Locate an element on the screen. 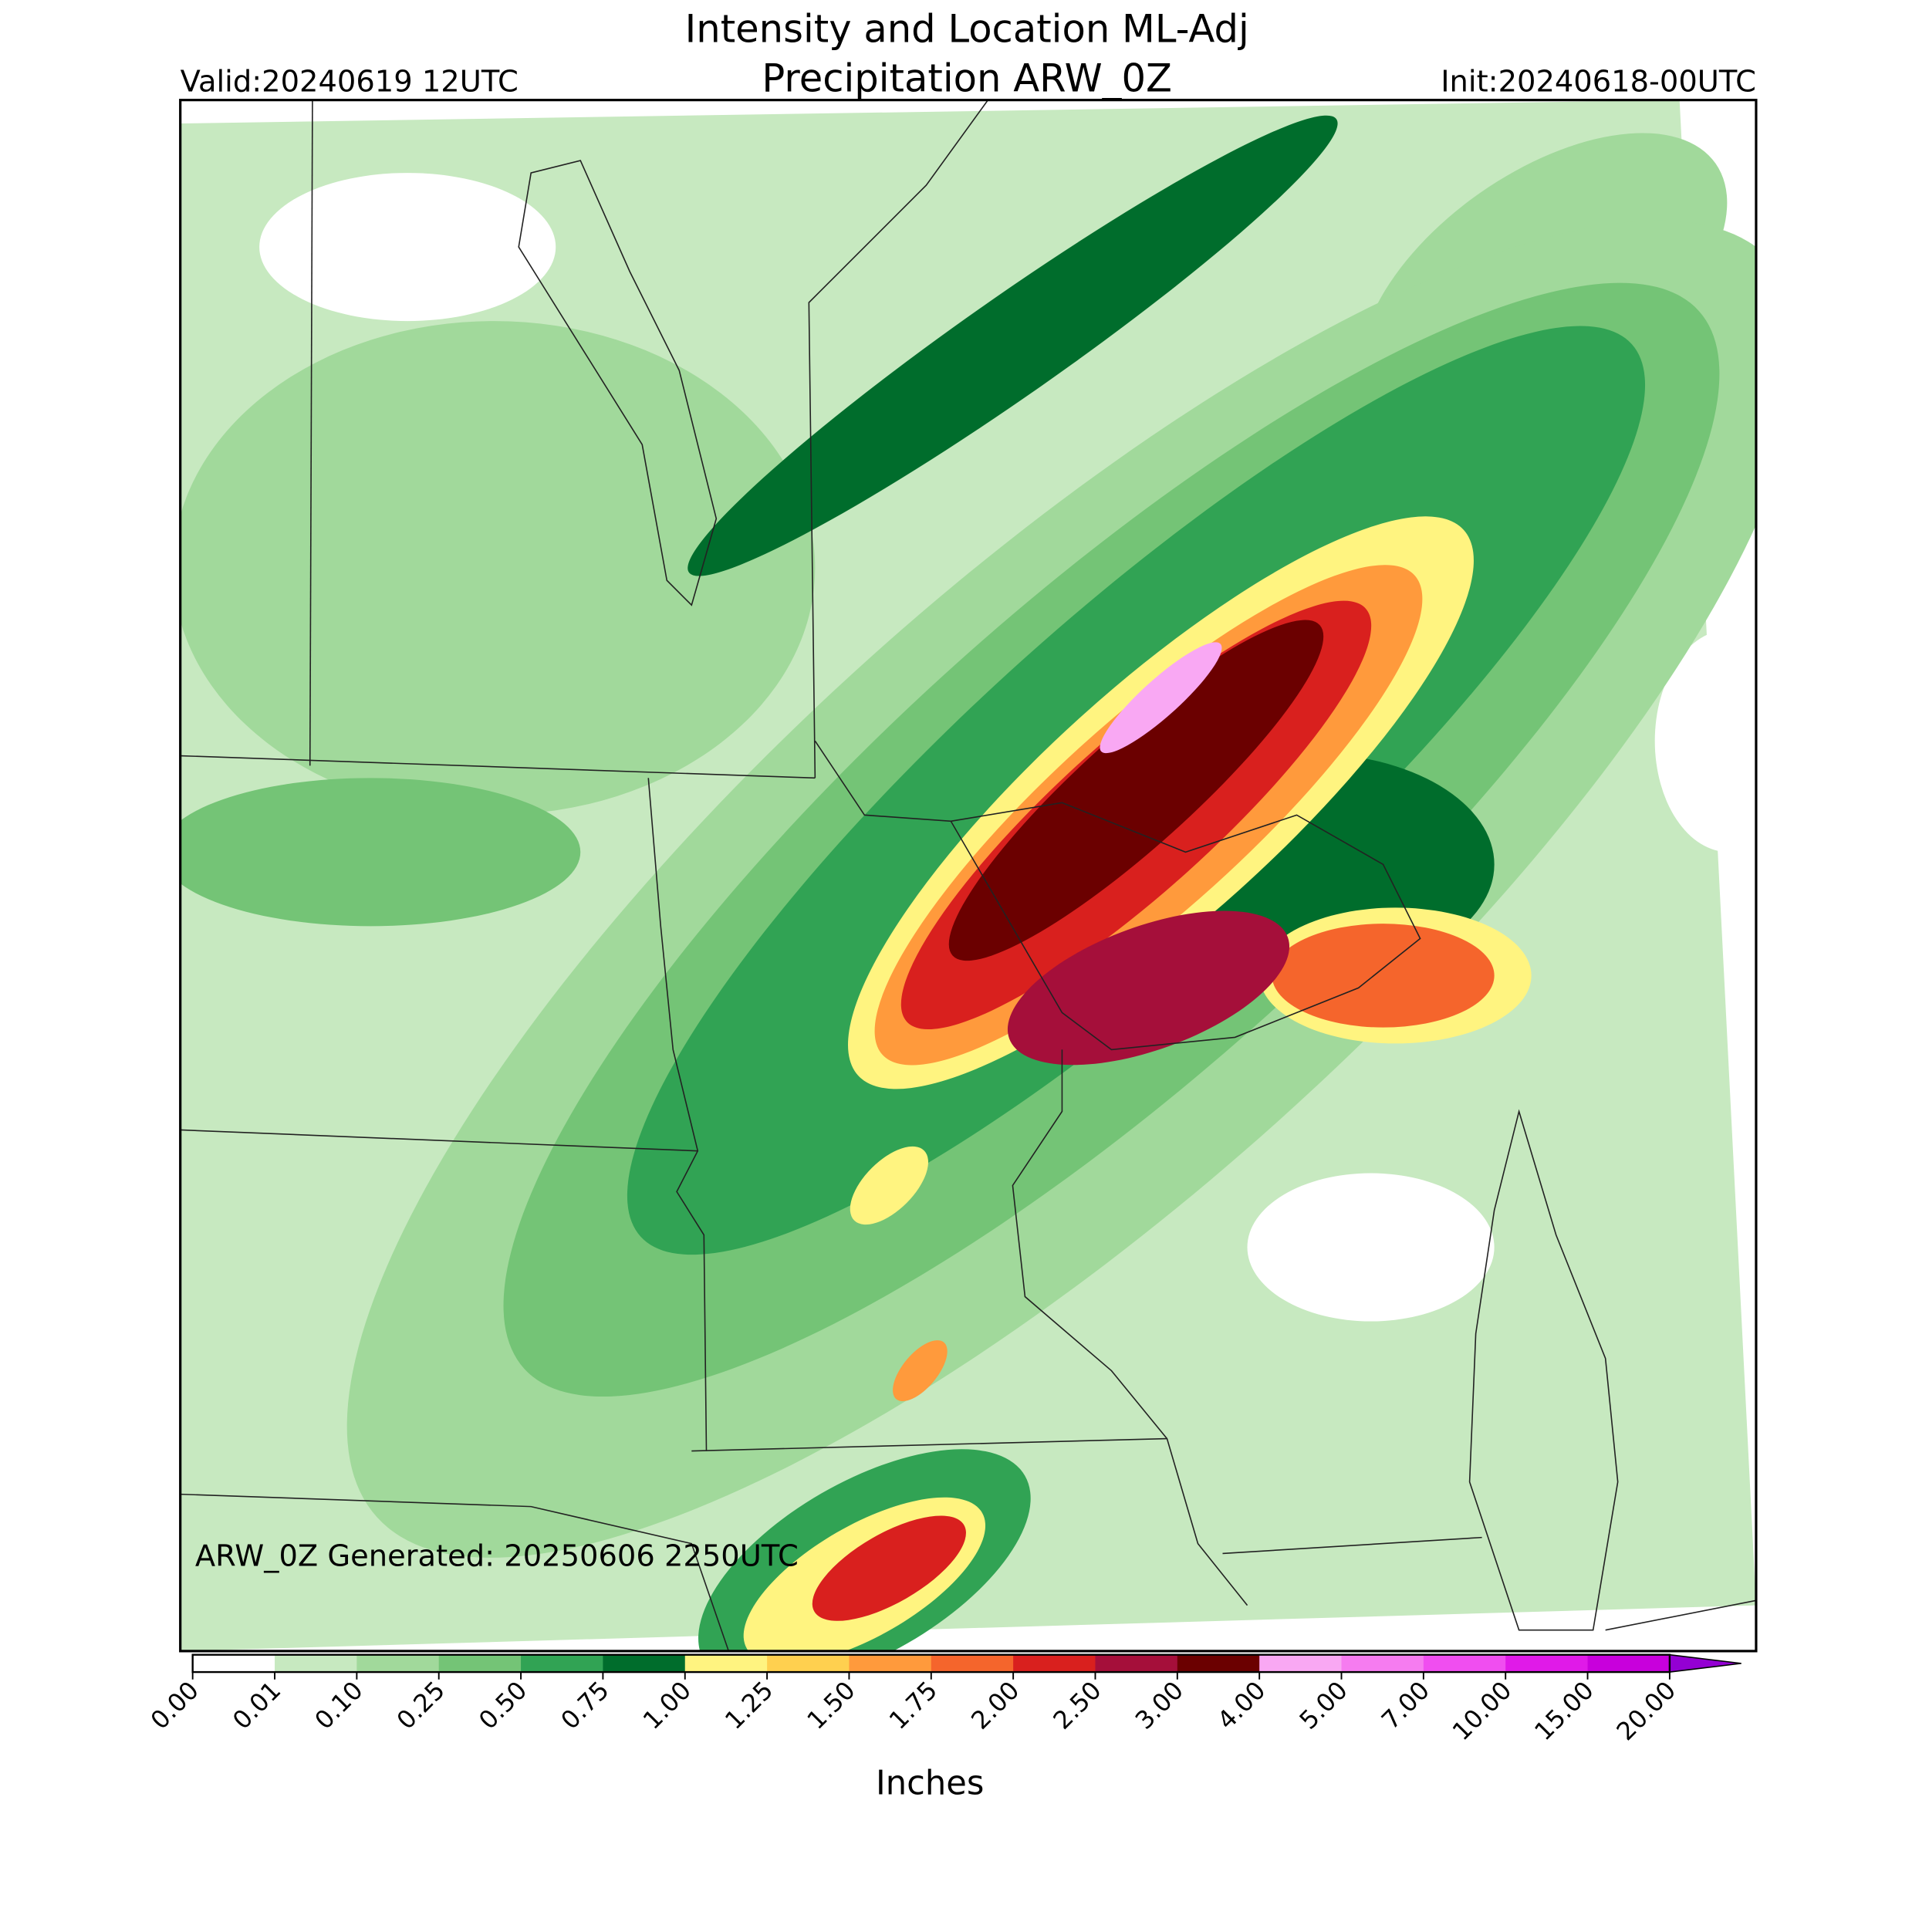  colorbar-tick-label: 0.50 is located at coordinates (502, 1704).